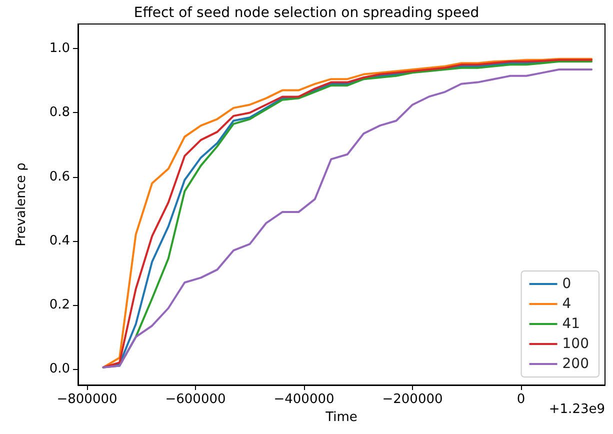  Describe the element at coordinates (567, 284) in the screenshot. I see `legend-label: 0` at that location.